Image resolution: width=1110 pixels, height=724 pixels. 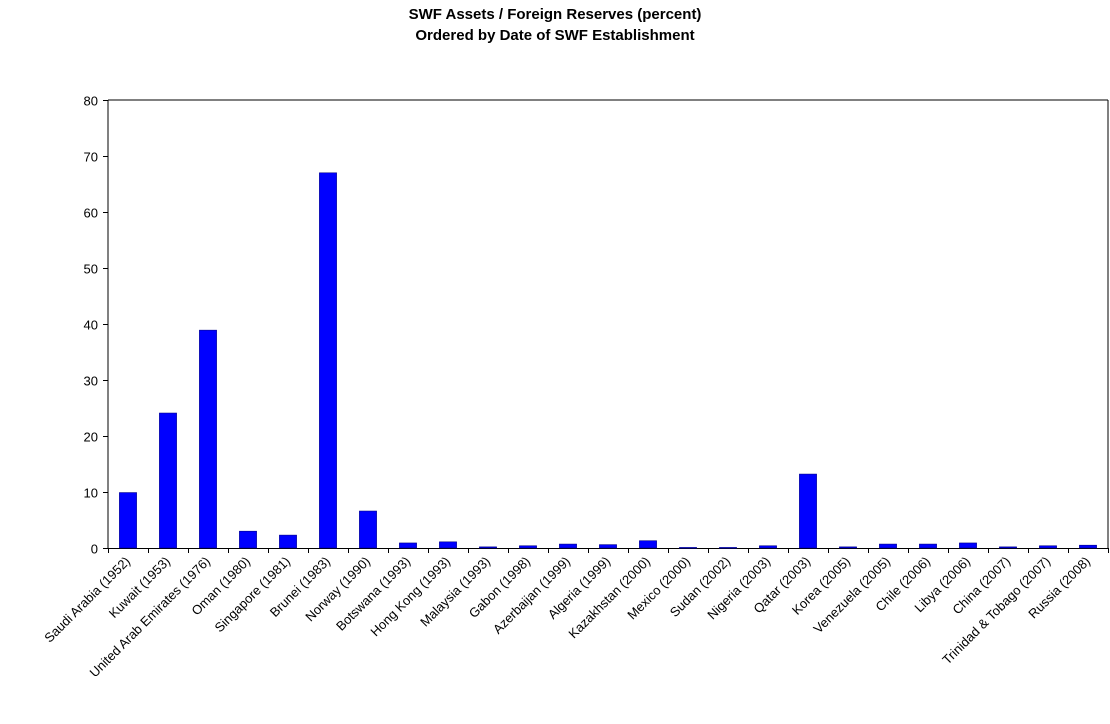 I want to click on chart-subtitle: Ordered by Date of SWF Establishment, so click(x=555, y=35).